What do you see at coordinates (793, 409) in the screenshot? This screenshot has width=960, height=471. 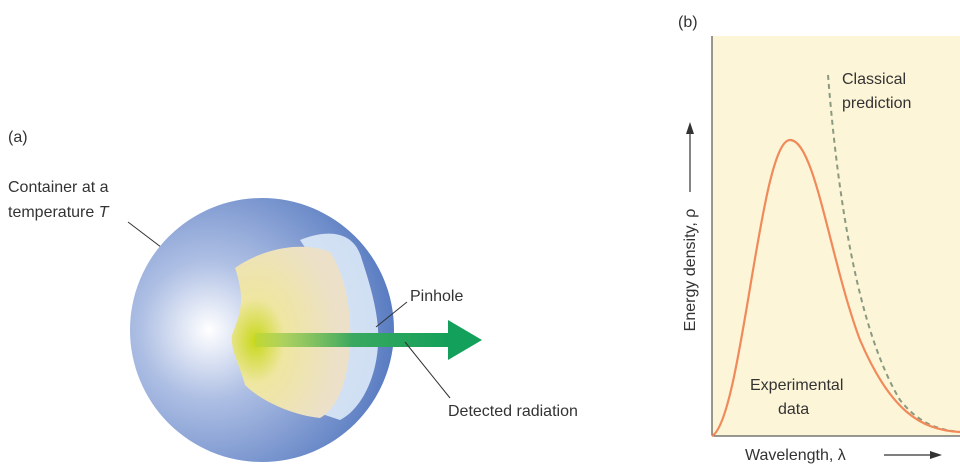 I see `experimental-label: data` at bounding box center [793, 409].